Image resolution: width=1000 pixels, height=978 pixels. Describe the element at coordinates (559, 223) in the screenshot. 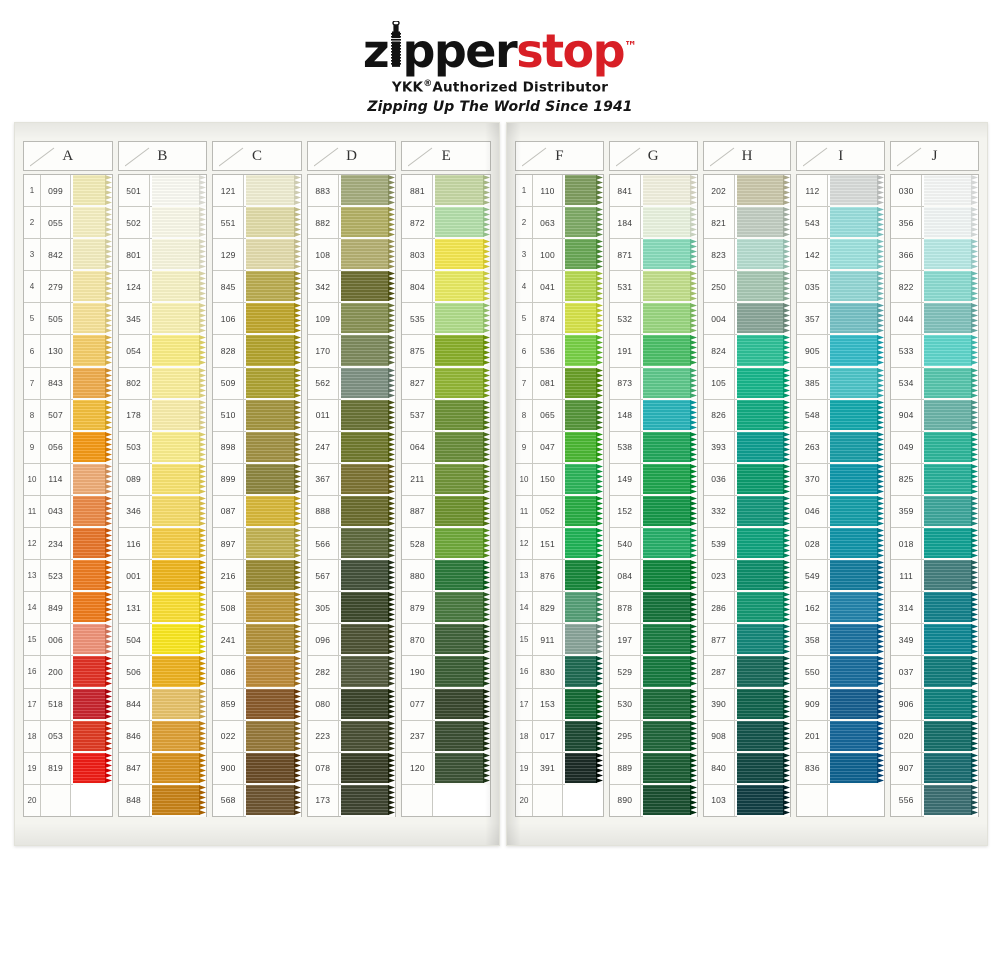

I see `table-row: 2 063` at that location.